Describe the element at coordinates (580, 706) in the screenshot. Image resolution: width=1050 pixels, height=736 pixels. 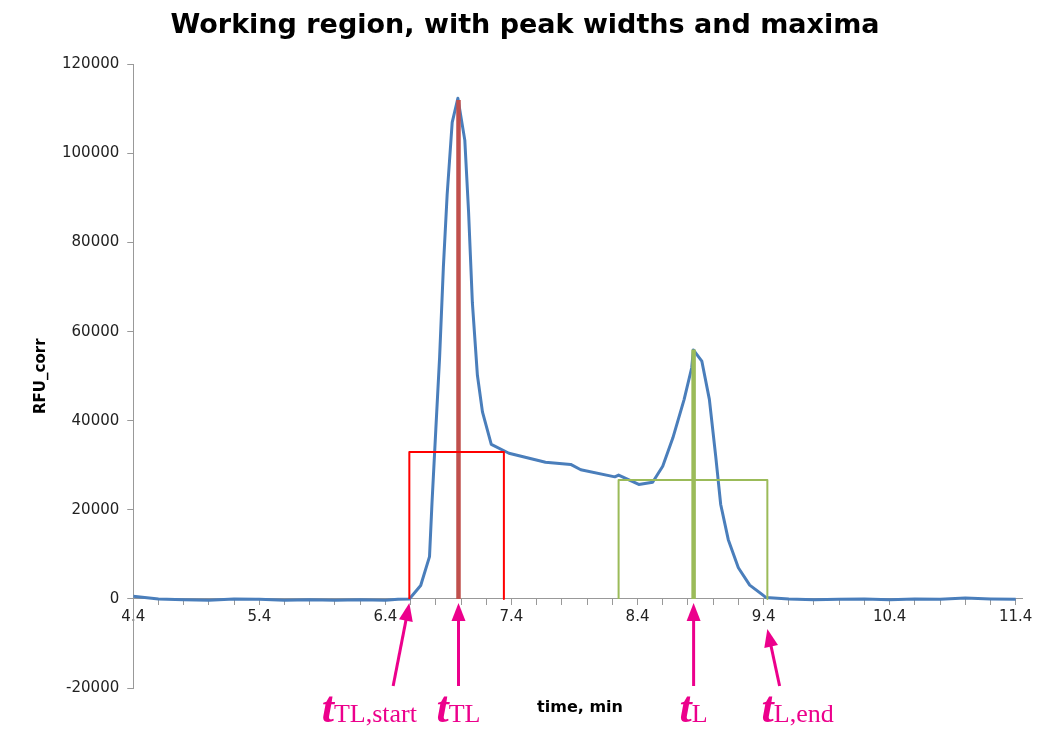
I see `x-axis-title: time, min` at that location.